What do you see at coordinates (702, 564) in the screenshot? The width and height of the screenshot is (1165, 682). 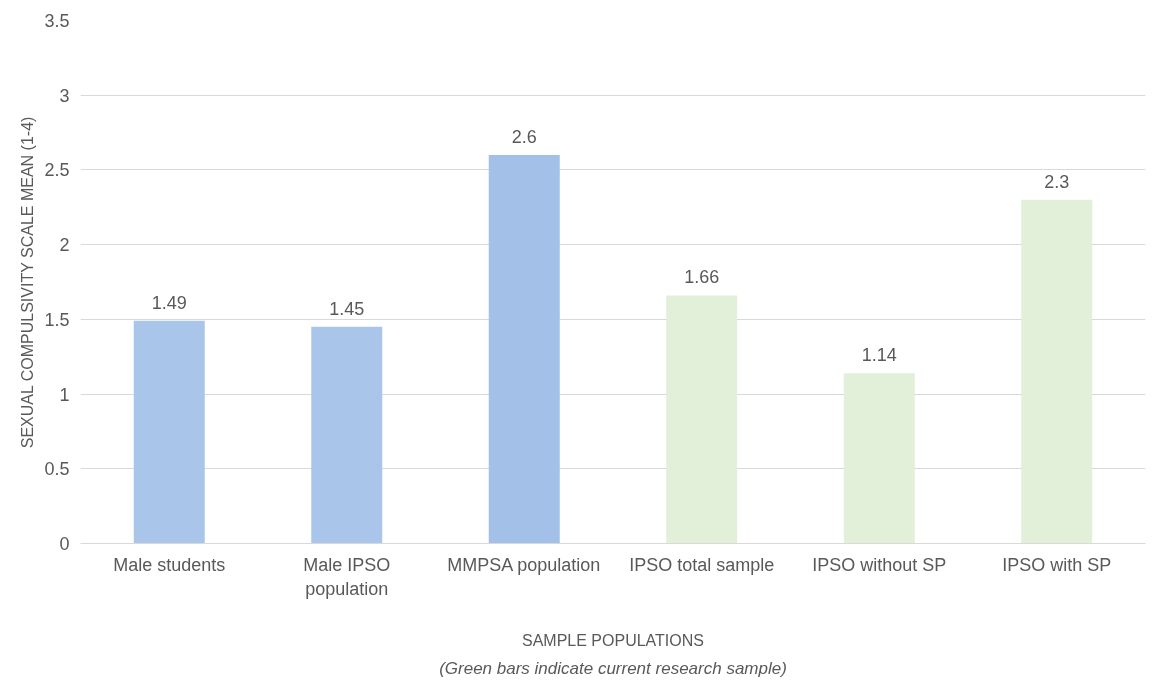 I see `x-tick-label: IPSO total sample` at bounding box center [702, 564].